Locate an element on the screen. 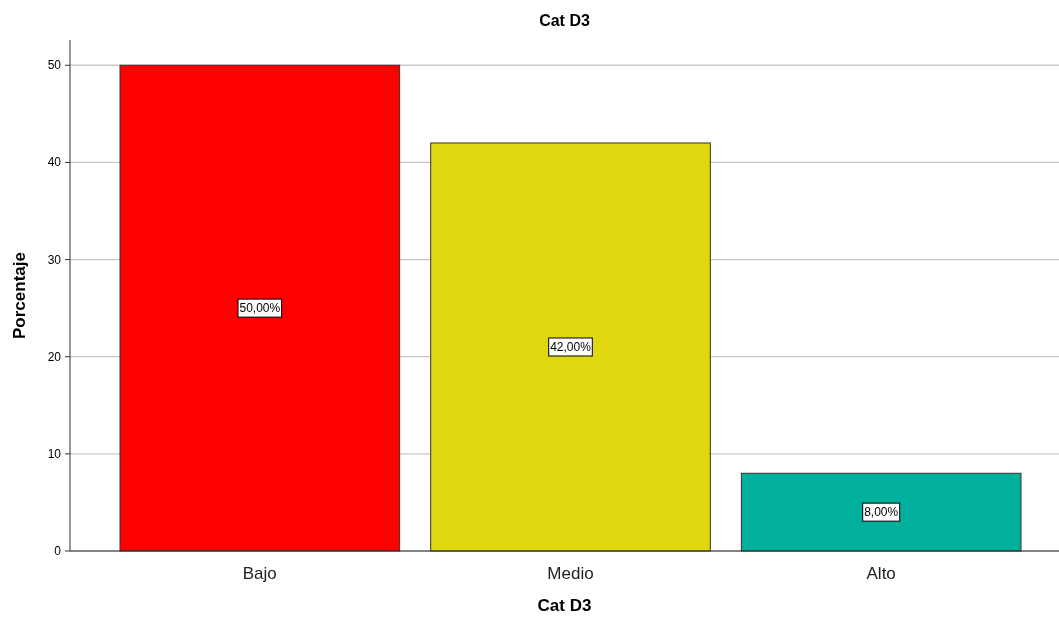 This screenshot has width=1059, height=620. y-tick-label: 40 is located at coordinates (54, 162).